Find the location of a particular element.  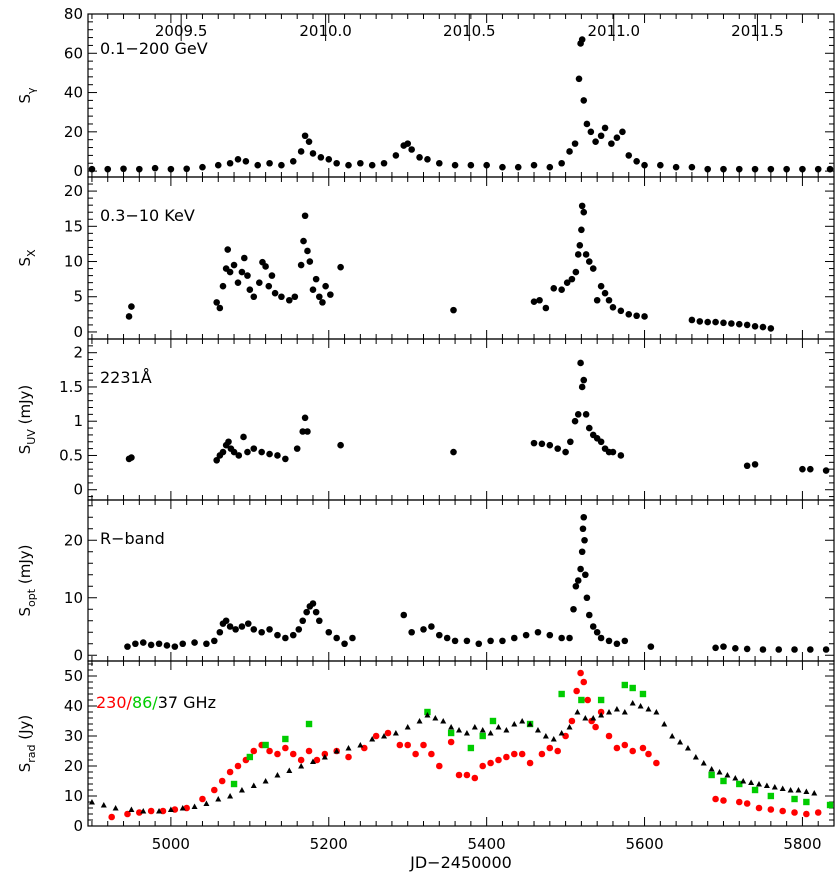

panel-annotation: 2231Å is located at coordinates (126, 377).